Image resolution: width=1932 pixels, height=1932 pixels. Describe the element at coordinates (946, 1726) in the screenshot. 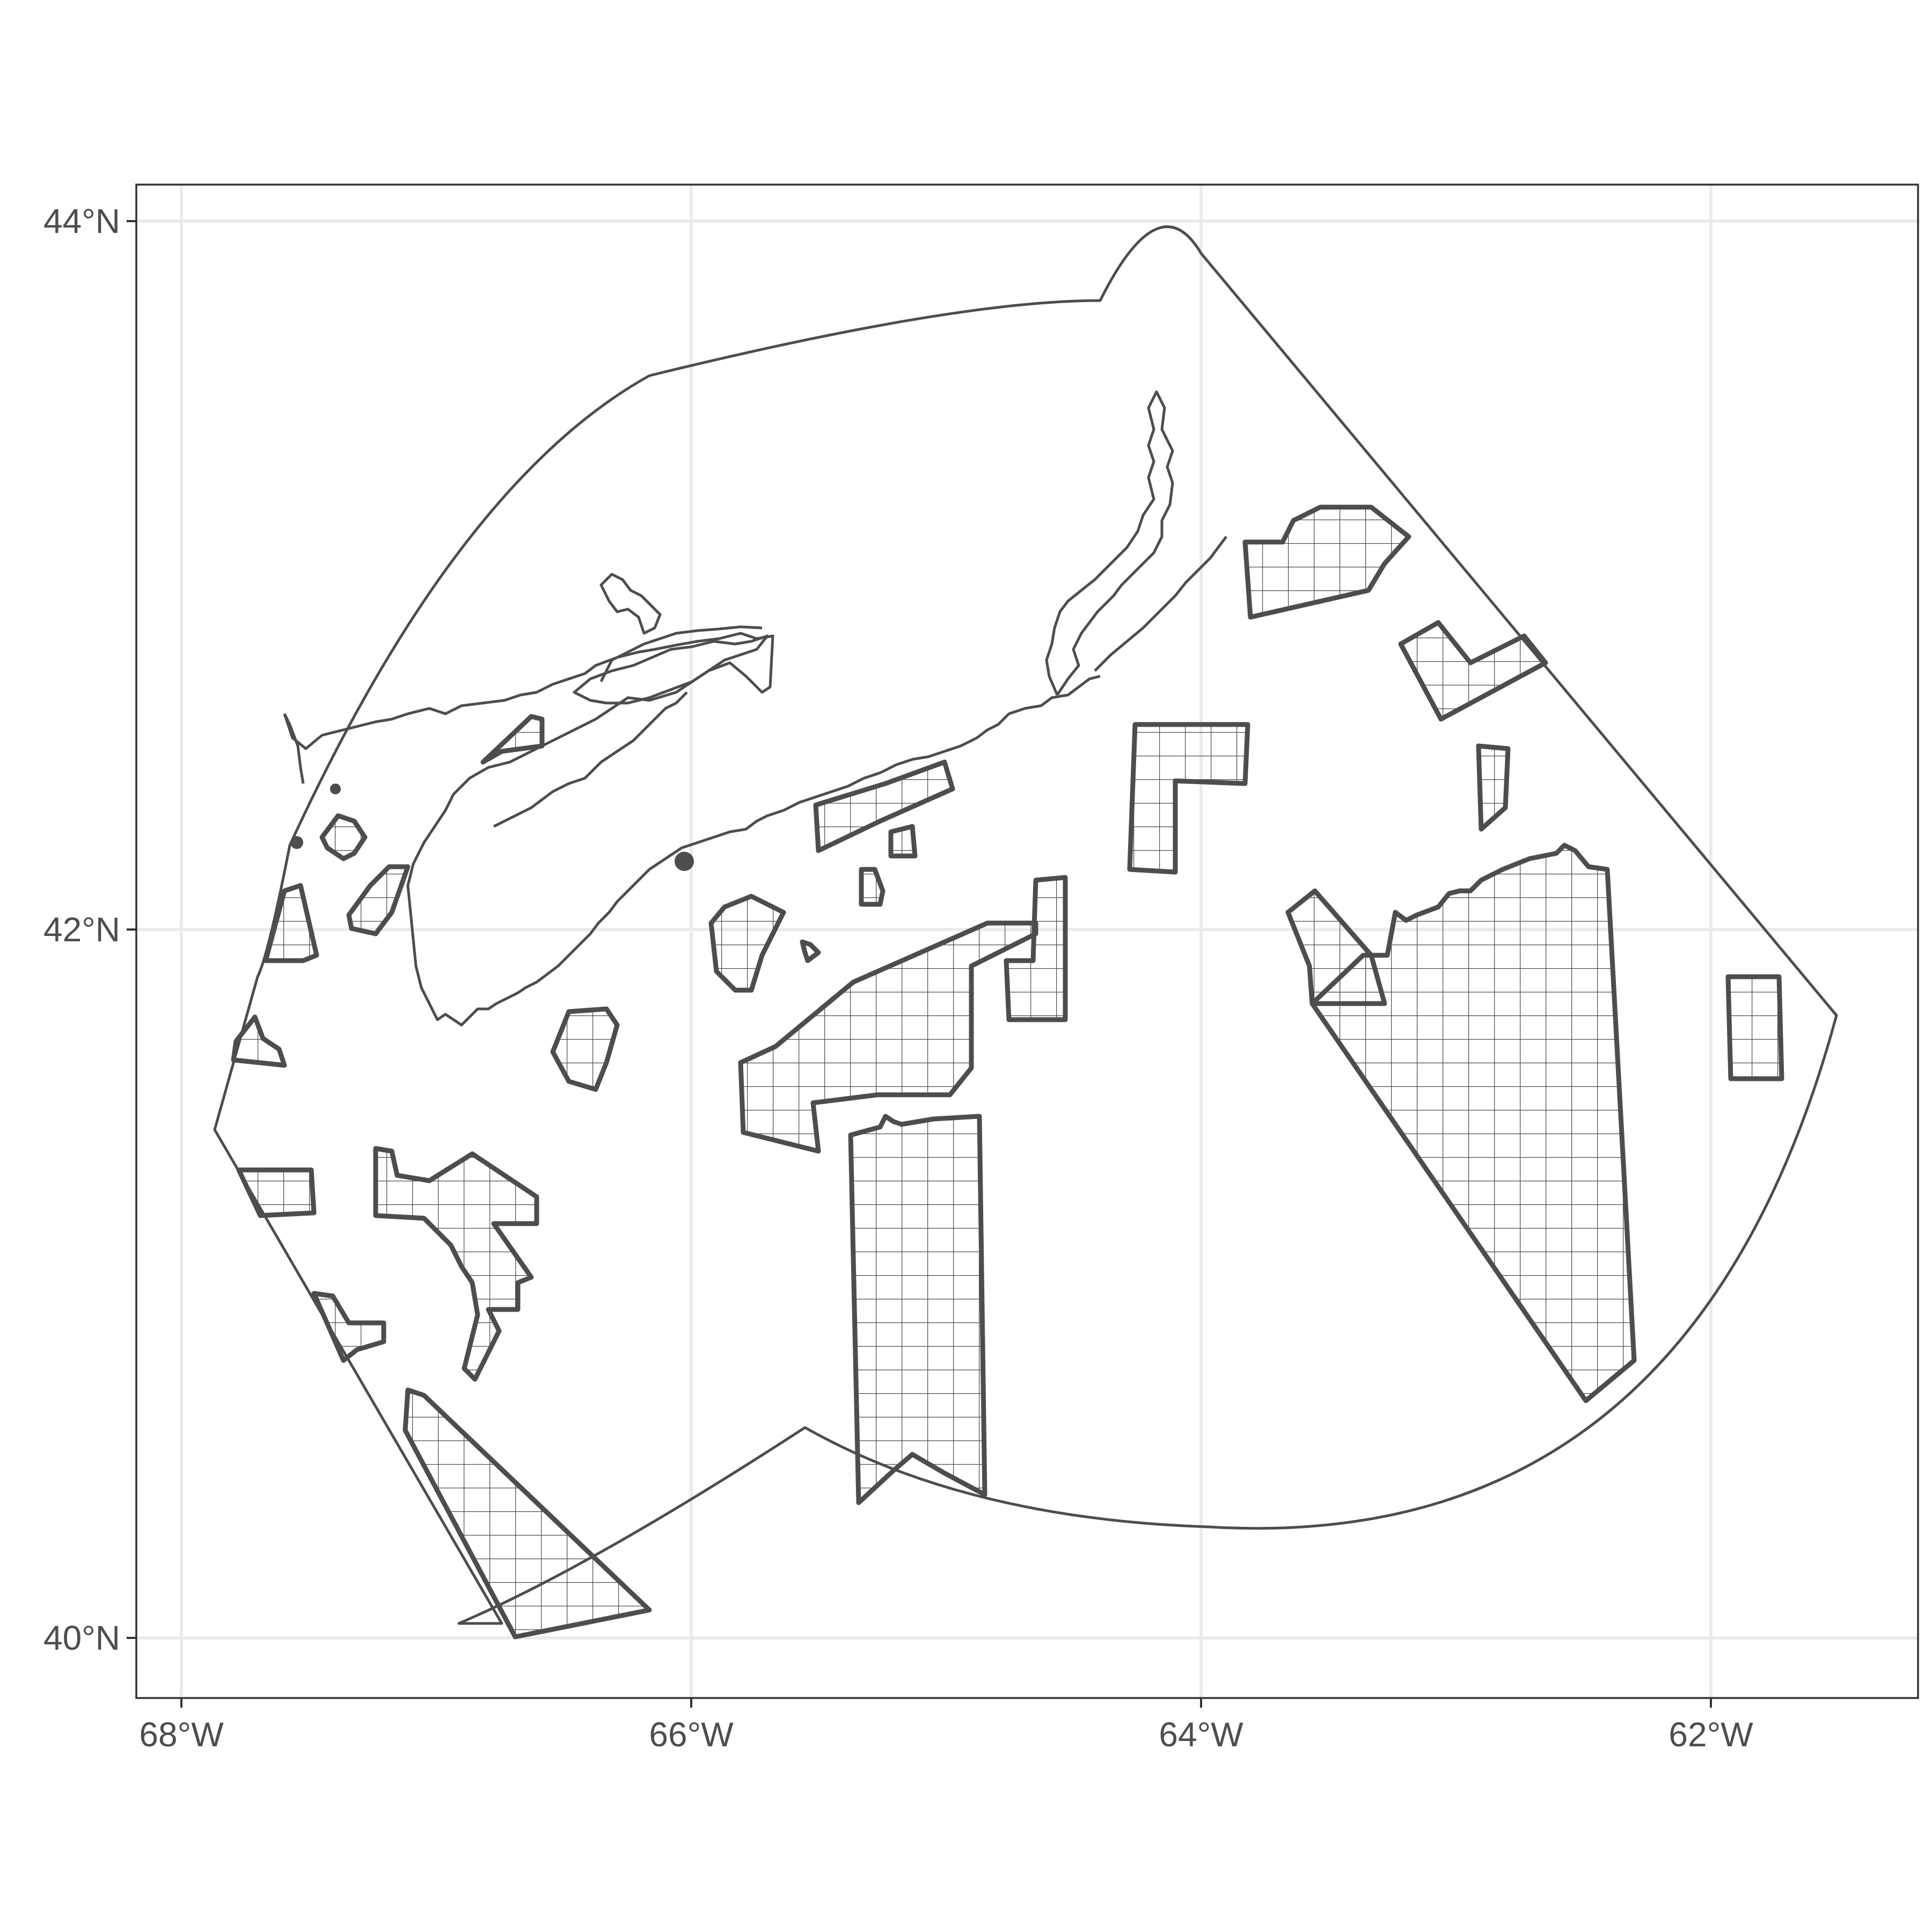

I see `x-axis: 68°W66°W64°W62°W60°W58°W56°W` at that location.